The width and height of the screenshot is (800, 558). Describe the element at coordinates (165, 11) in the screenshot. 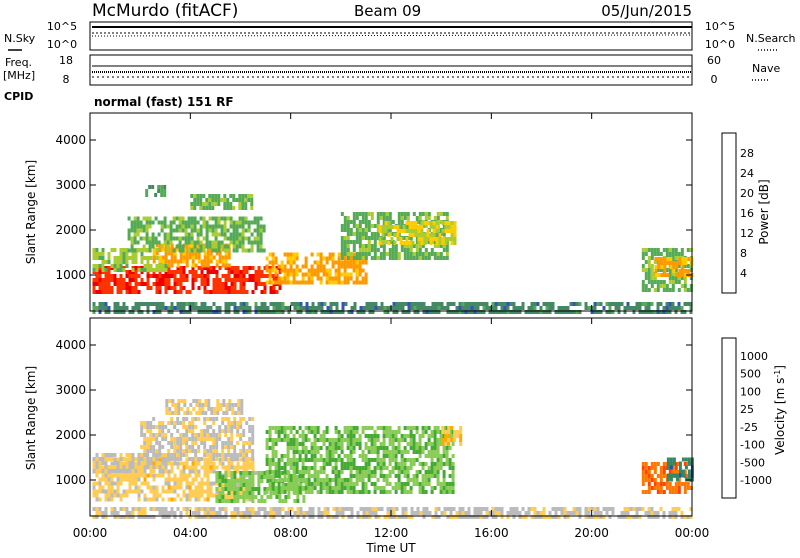

I see `plot-title: McMurdo (fitACF)` at that location.